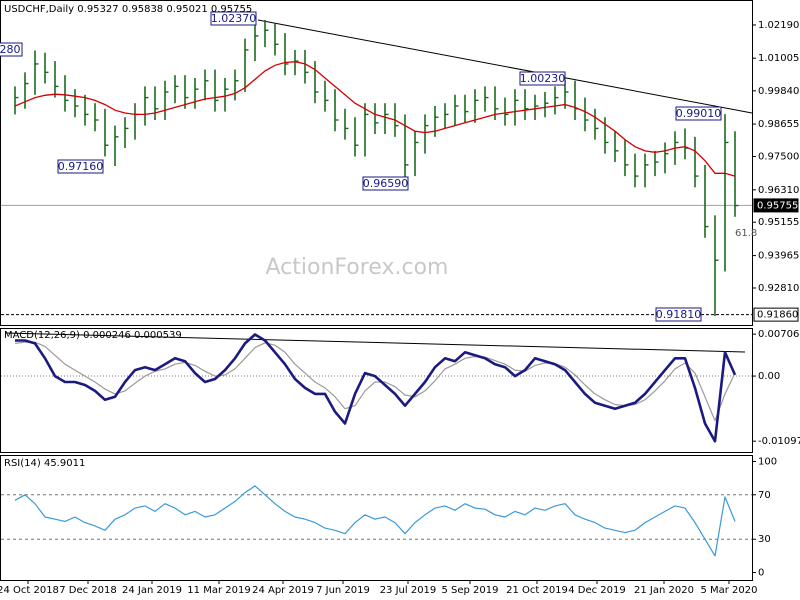 This screenshot has width=800, height=600. I want to click on y-tick-label: 1.02190, so click(778, 25).